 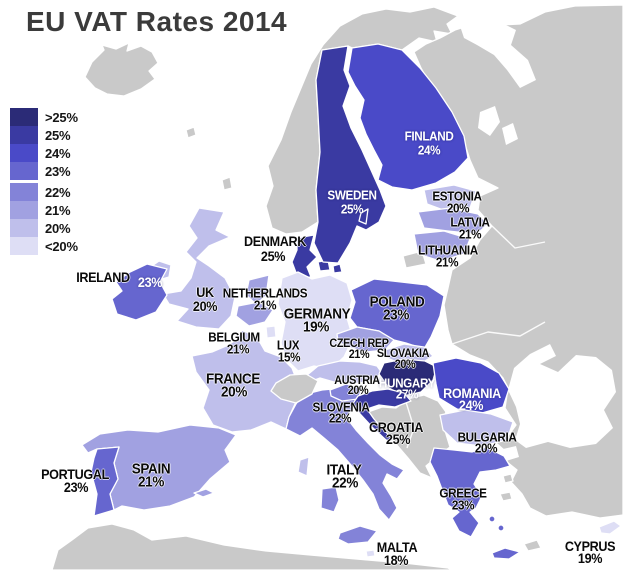 What do you see at coordinates (510, 134) in the screenshot?
I see `lake-onega` at bounding box center [510, 134].